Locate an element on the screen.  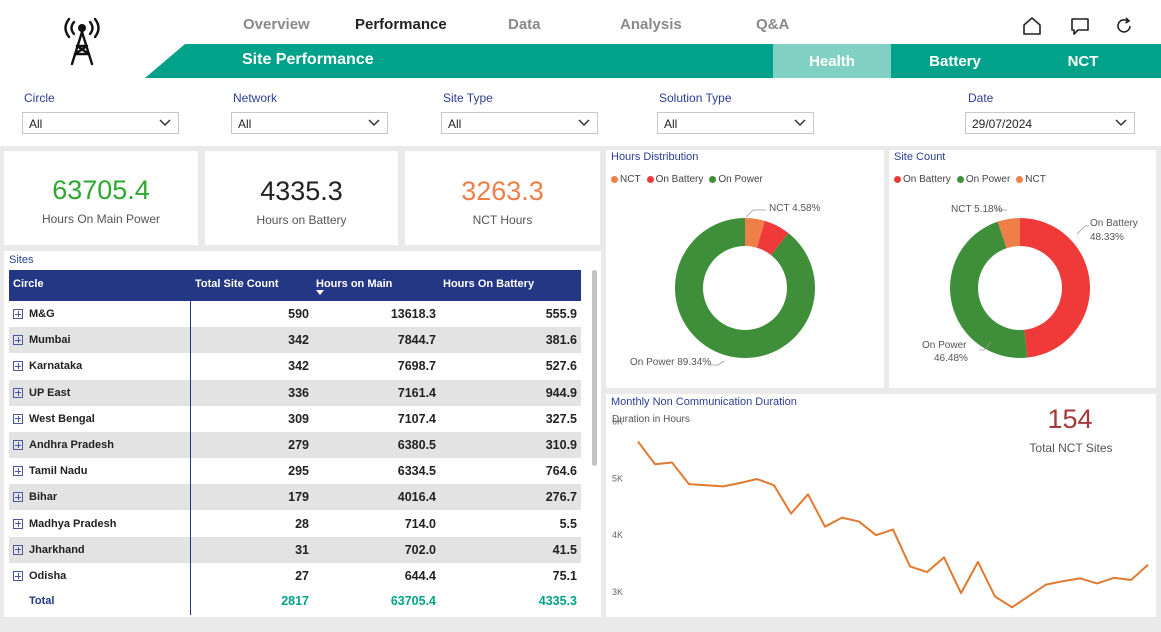
tab-nct: NCT is located at coordinates (1083, 61).